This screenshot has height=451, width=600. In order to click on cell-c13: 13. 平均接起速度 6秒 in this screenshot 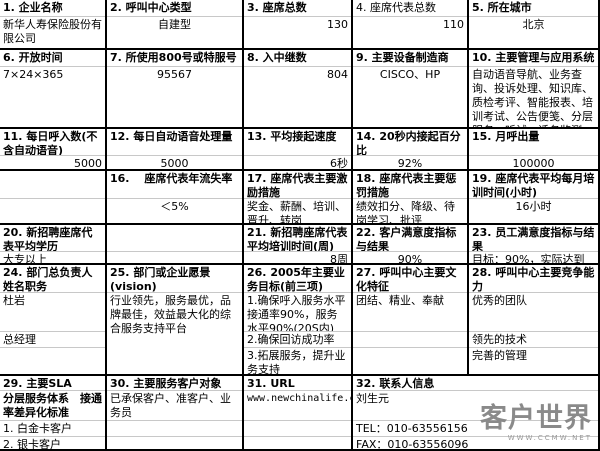, I will do `click(298, 150)`.